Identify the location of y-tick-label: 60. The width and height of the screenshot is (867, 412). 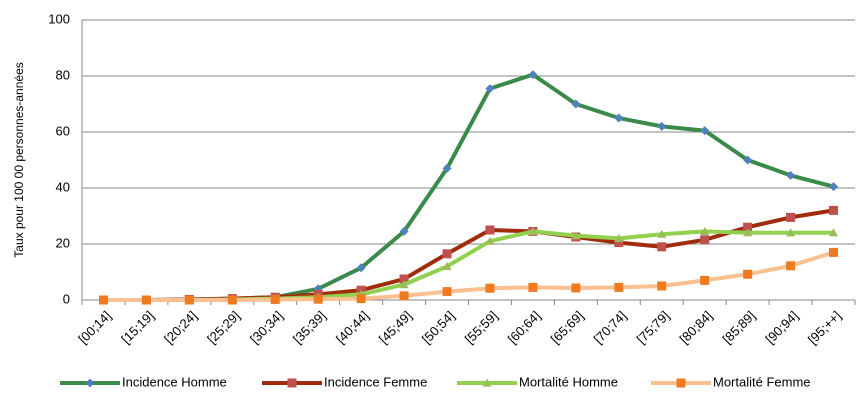
(63, 130).